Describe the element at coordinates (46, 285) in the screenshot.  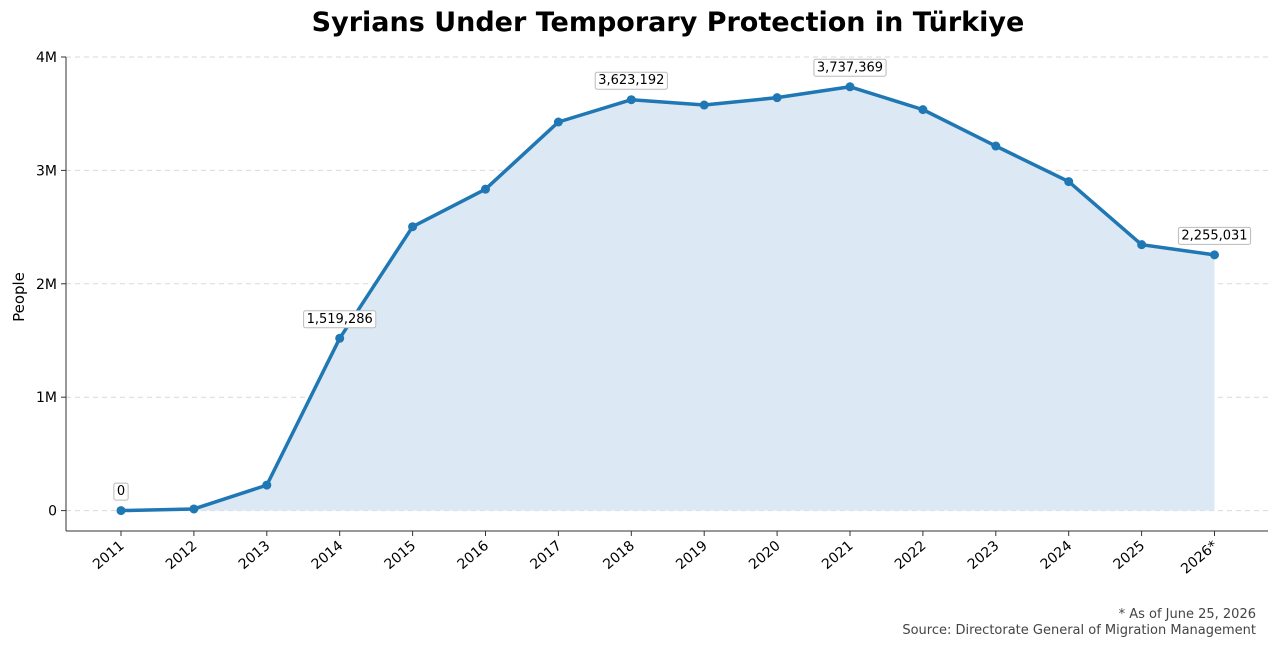
I see `y-tick-label: 2M` at that location.